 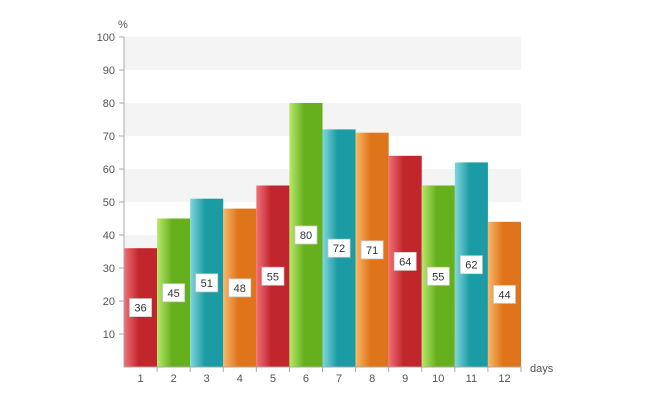 I want to click on data-label: 80, so click(x=306, y=236).